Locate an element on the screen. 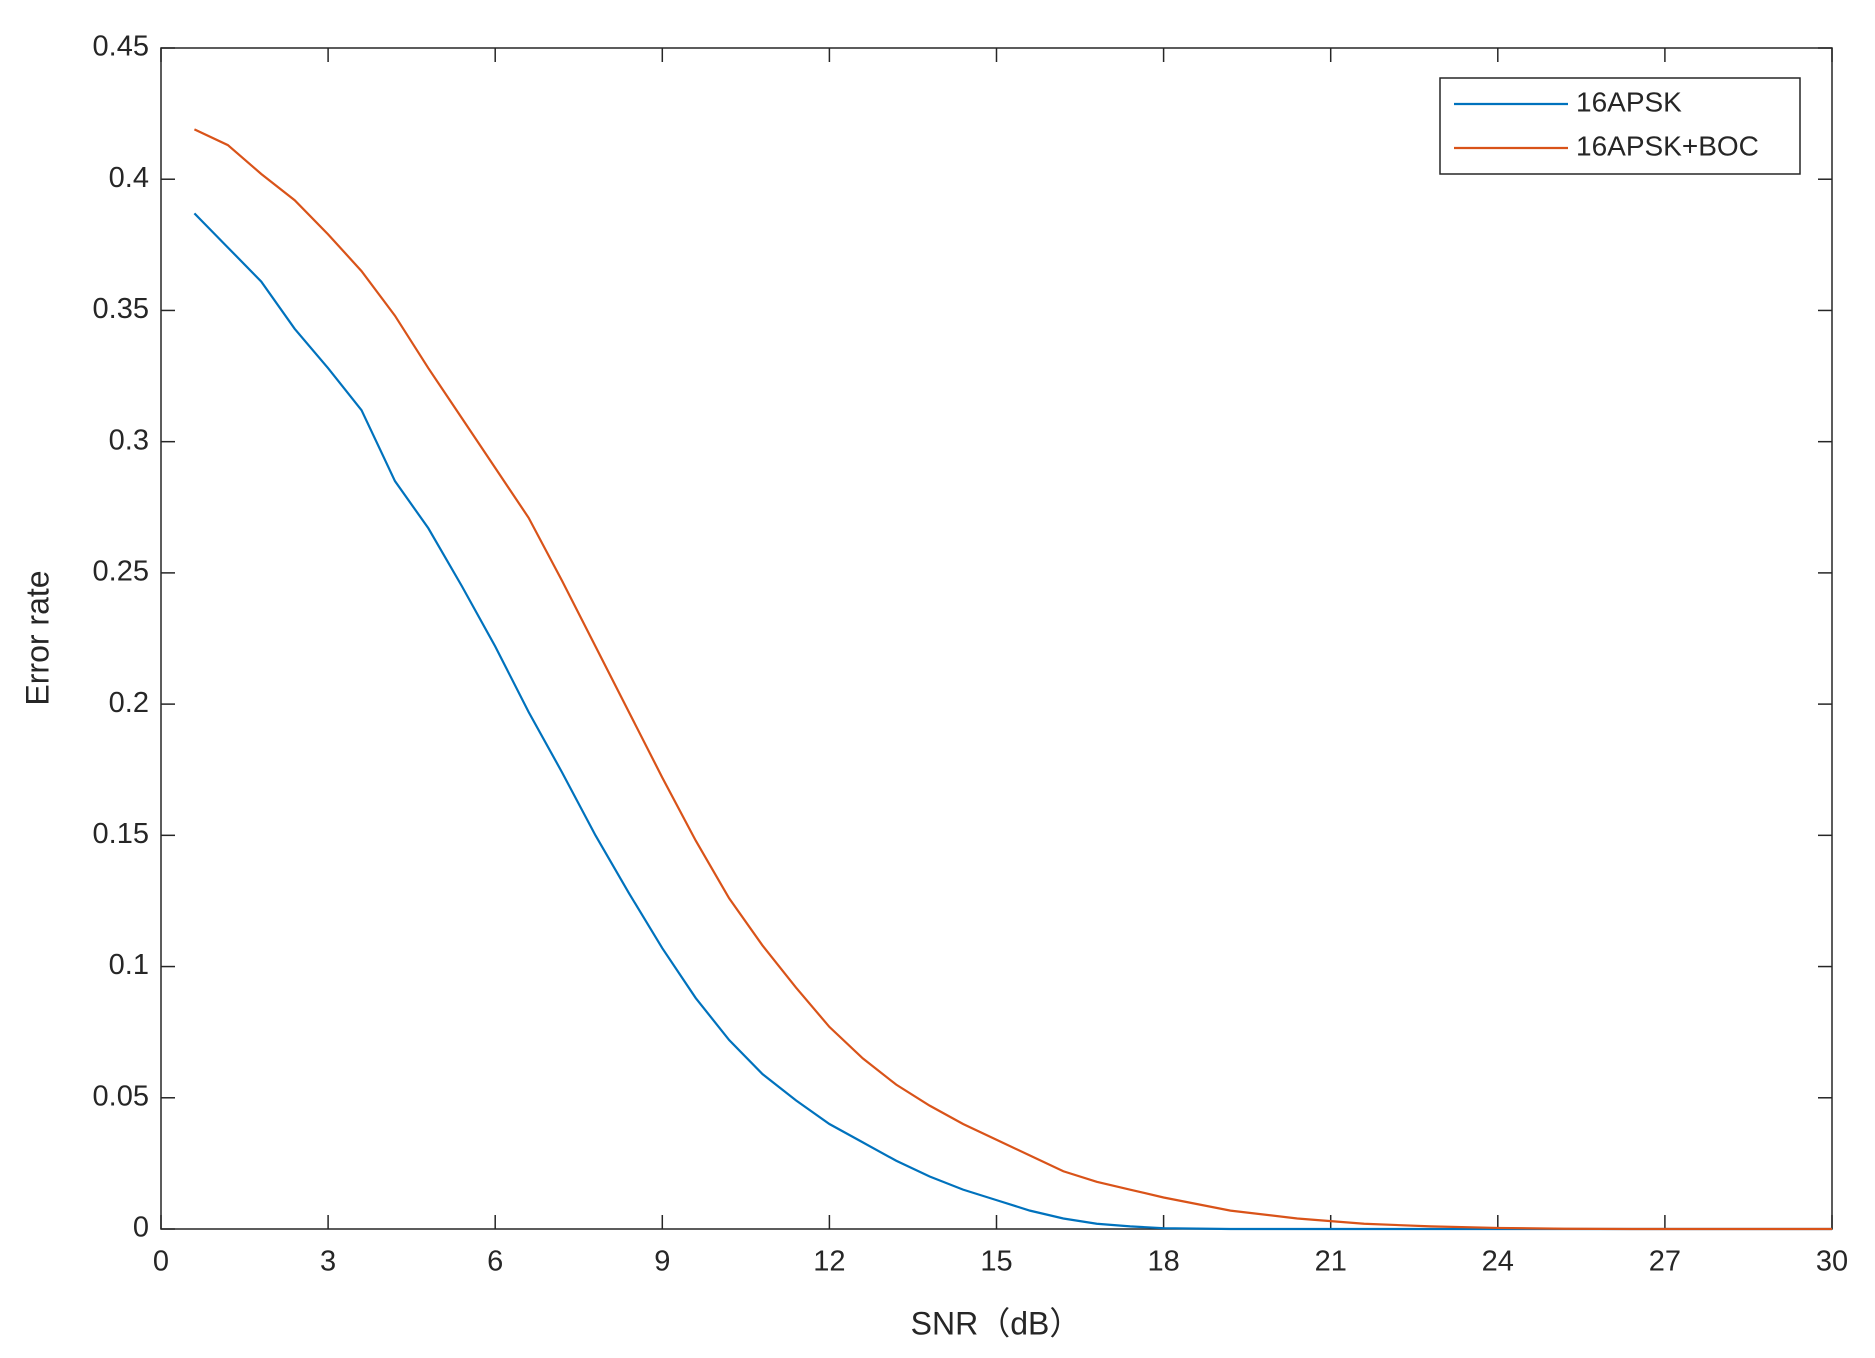 This screenshot has height=1358, width=1875. x-tick-label: 6 is located at coordinates (495, 1262).